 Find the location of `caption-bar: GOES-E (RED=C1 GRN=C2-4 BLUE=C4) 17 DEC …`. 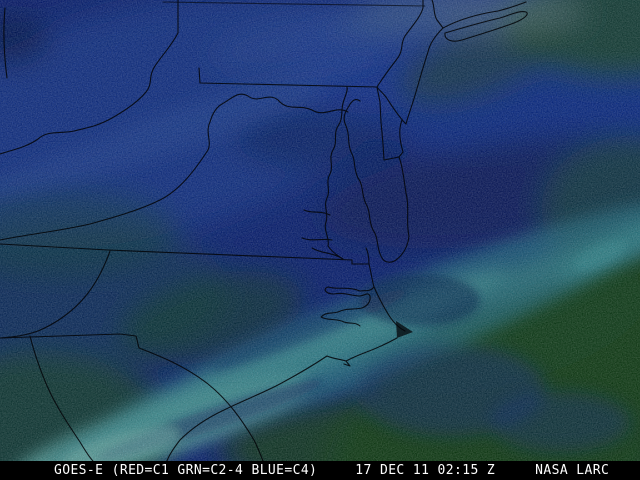

caption-bar: GOES-E (RED=C1 GRN=C2-4 BLUE=C4) 17 DEC … is located at coordinates (320, 470).